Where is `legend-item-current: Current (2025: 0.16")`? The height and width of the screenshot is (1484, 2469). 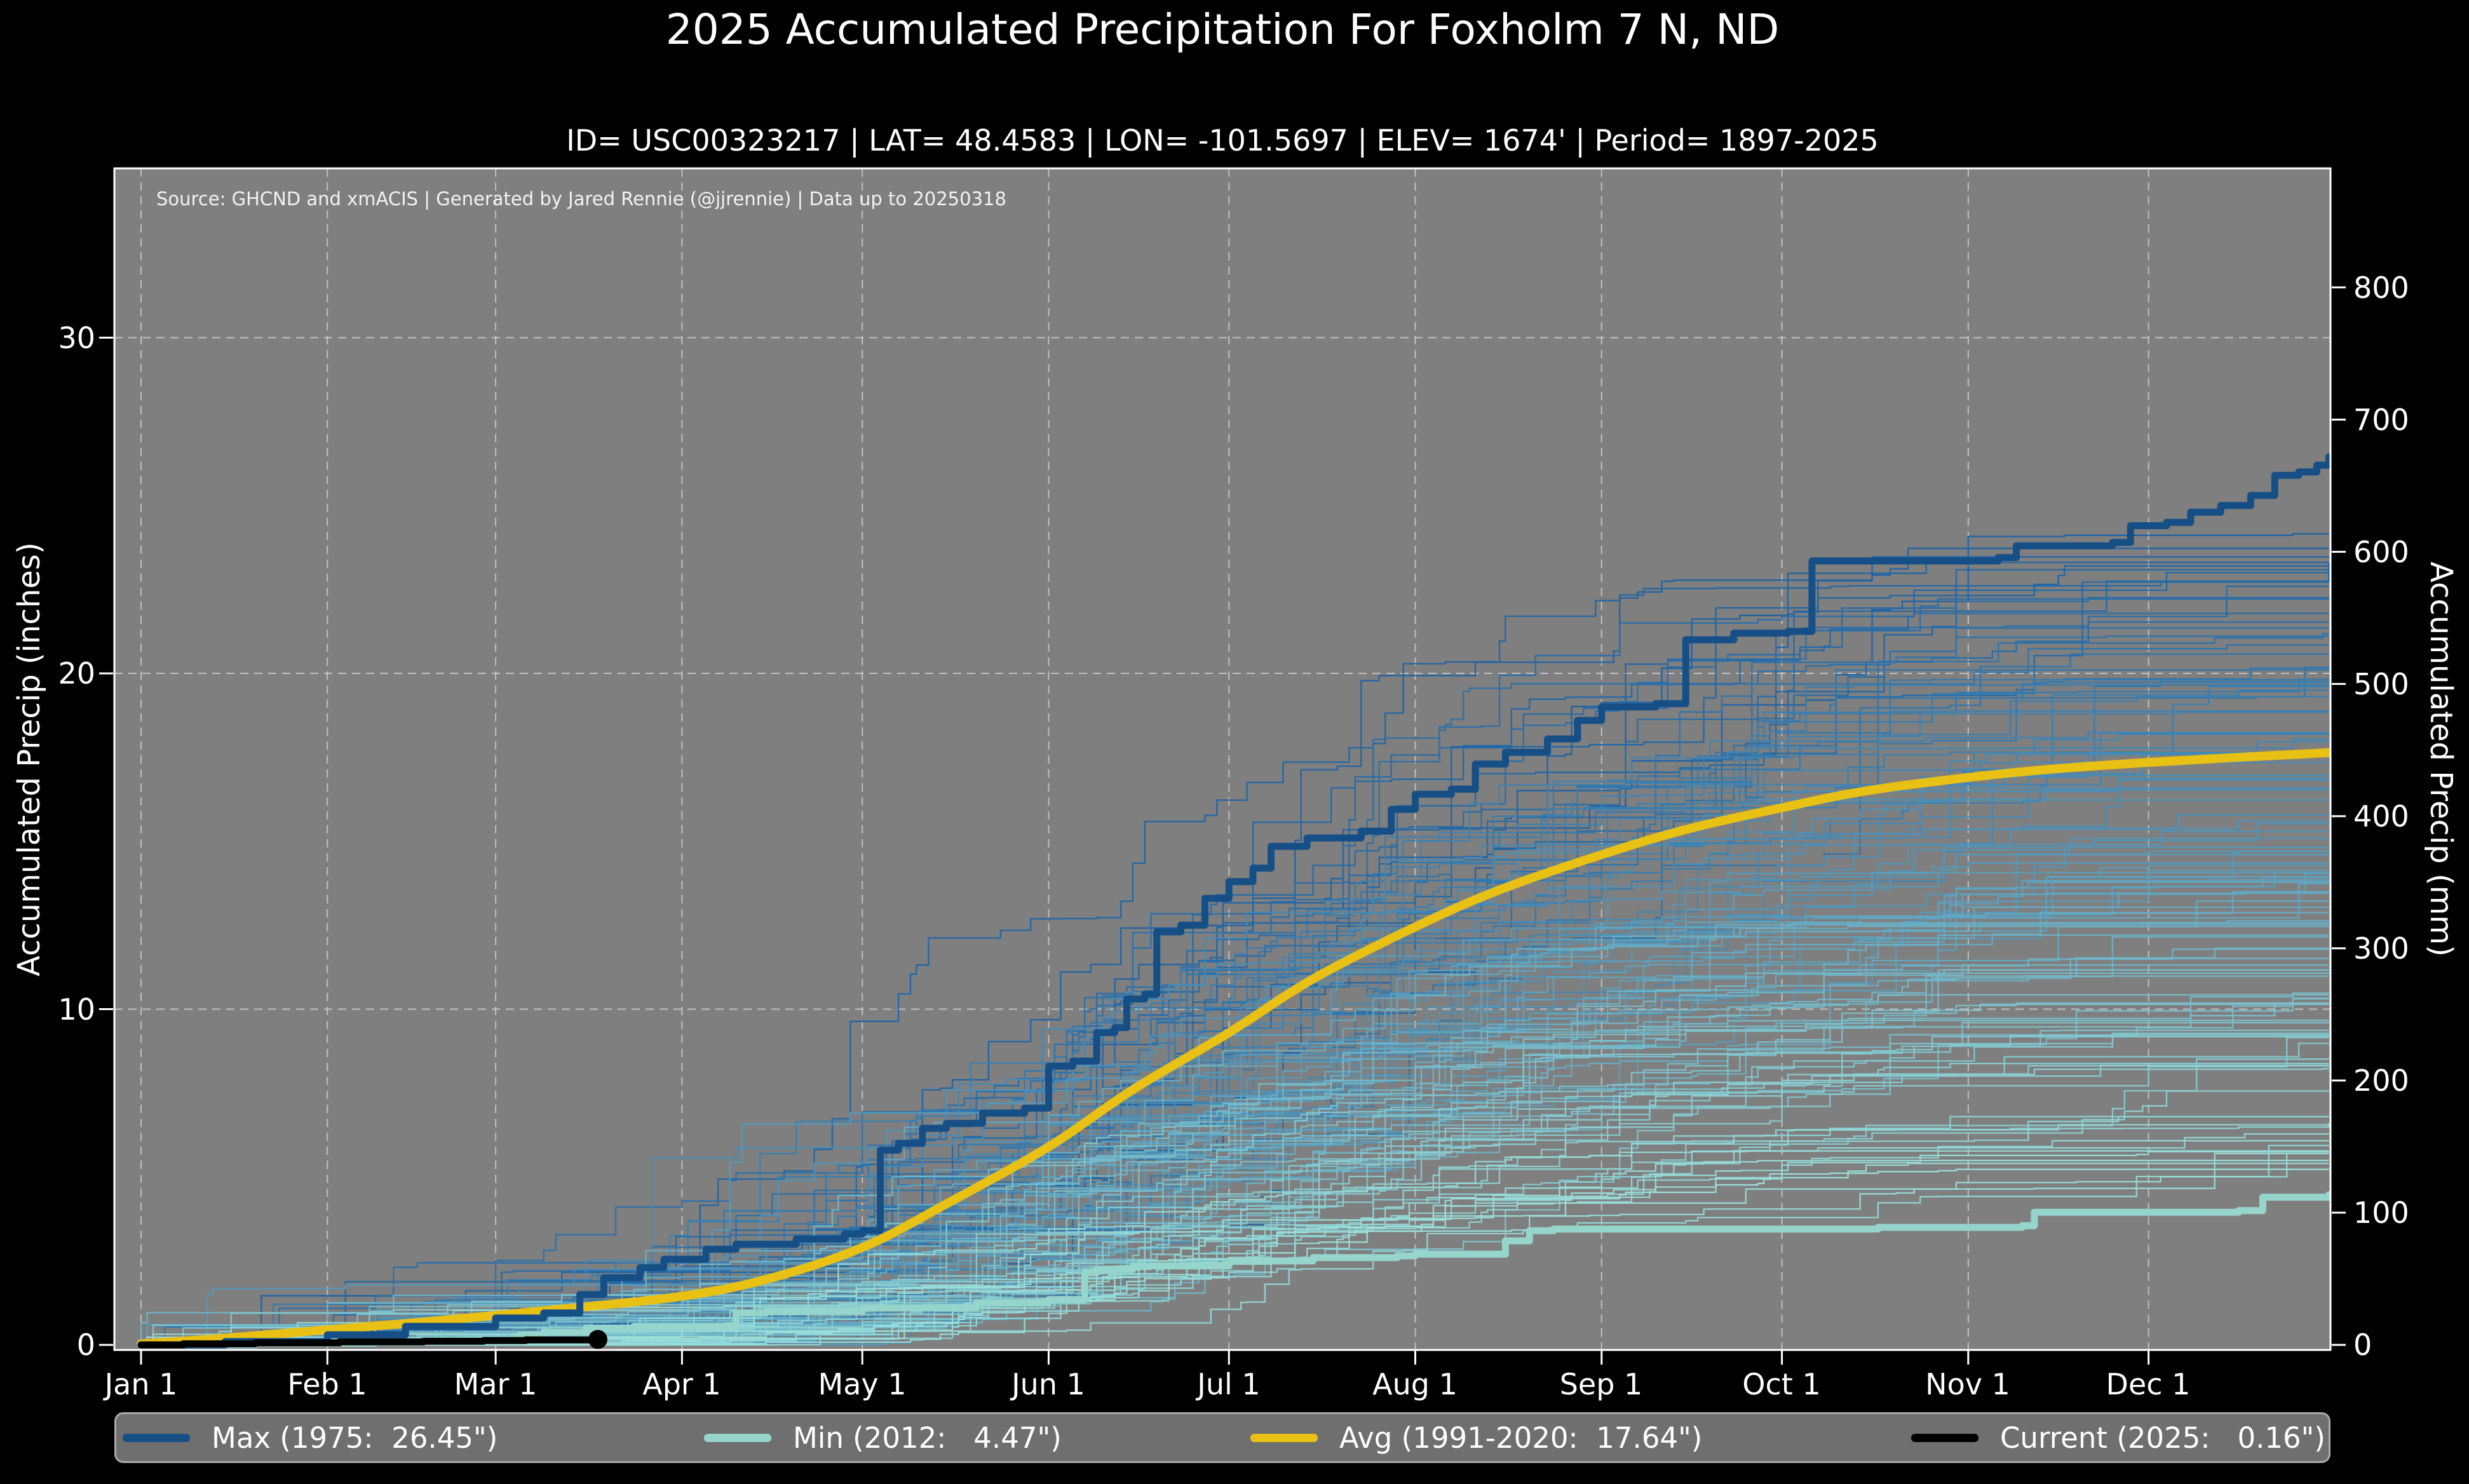 legend-item-current: Current (2025: 0.16") is located at coordinates (2118, 1437).